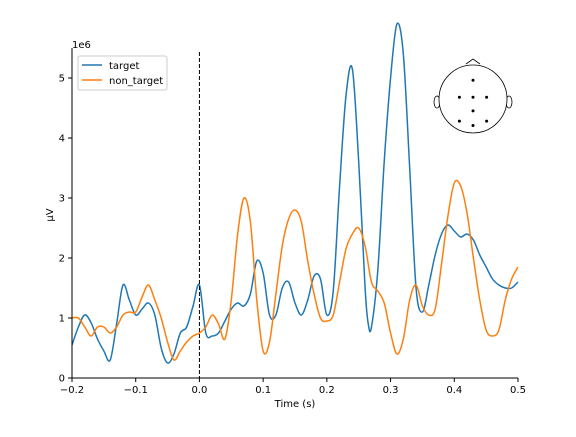 The height and width of the screenshot is (437, 576). I want to click on y-tick-label: 5, so click(62, 79).